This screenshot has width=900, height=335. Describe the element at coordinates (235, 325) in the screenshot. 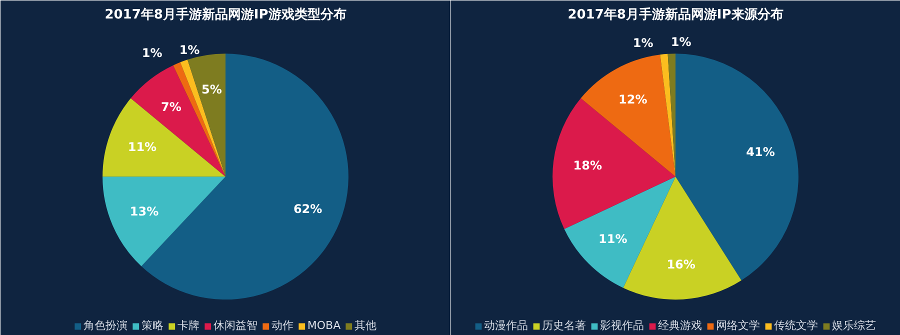

I see `legend-label: 休闲益智` at that location.